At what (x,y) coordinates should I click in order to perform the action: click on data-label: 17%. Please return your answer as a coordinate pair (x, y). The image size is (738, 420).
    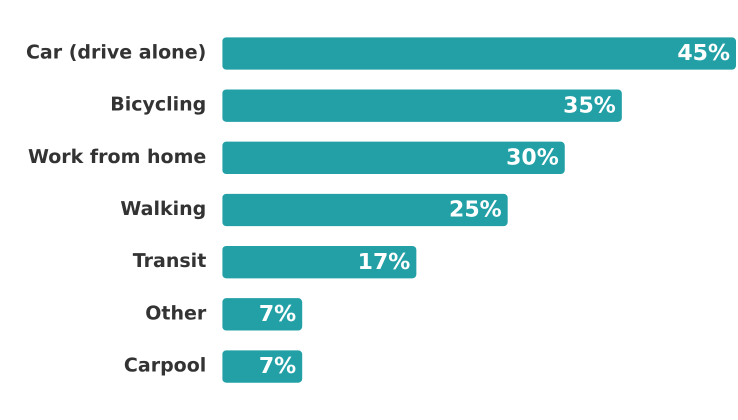
    Looking at the image, I should click on (384, 262).